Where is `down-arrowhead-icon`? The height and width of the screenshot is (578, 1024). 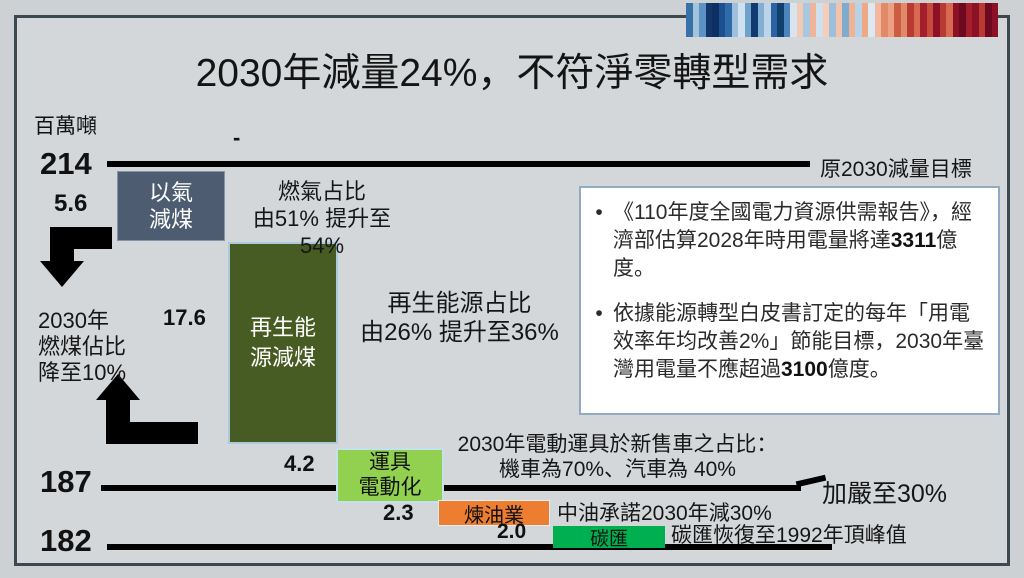
down-arrowhead-icon is located at coordinates (62, 274).